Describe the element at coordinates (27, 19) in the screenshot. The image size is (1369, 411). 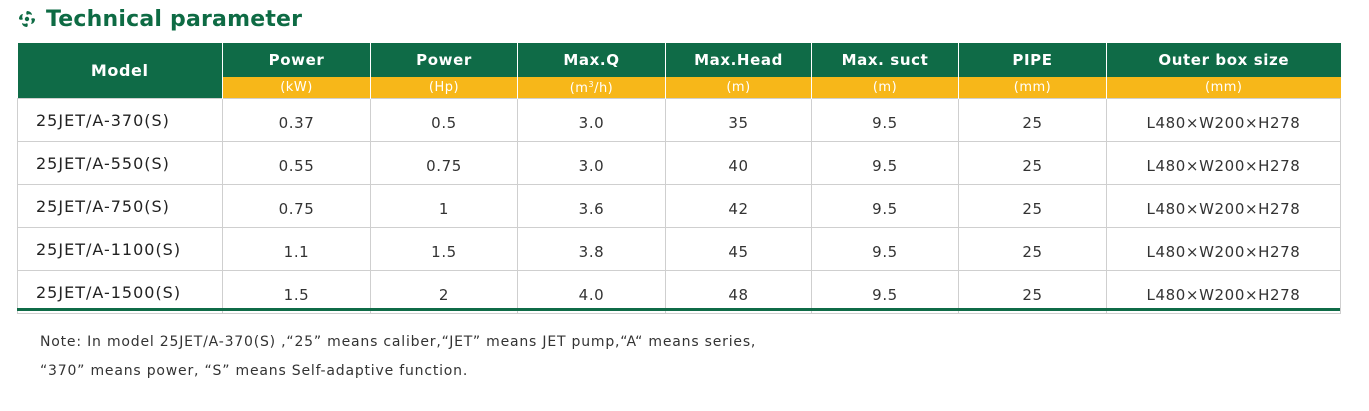
I see `leaf-swirl-icon` at that location.